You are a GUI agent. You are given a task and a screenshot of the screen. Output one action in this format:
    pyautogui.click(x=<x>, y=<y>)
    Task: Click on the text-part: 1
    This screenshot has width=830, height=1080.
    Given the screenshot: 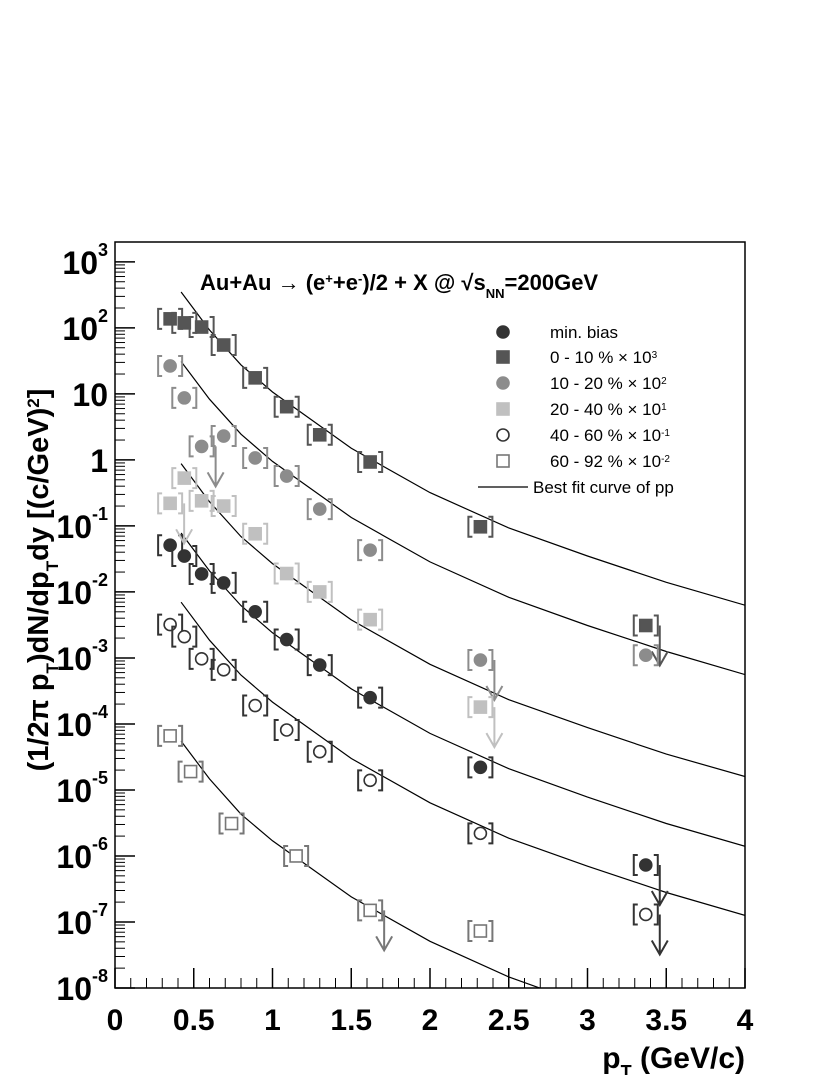 What is the action you would take?
    pyautogui.click(x=664, y=407)
    